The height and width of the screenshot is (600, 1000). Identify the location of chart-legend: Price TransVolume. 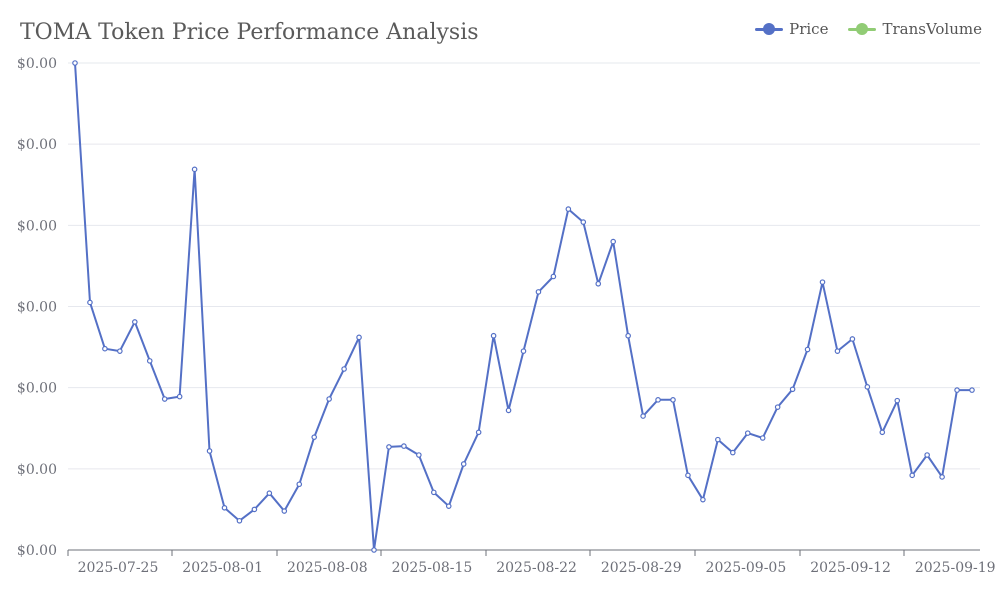
(868, 29).